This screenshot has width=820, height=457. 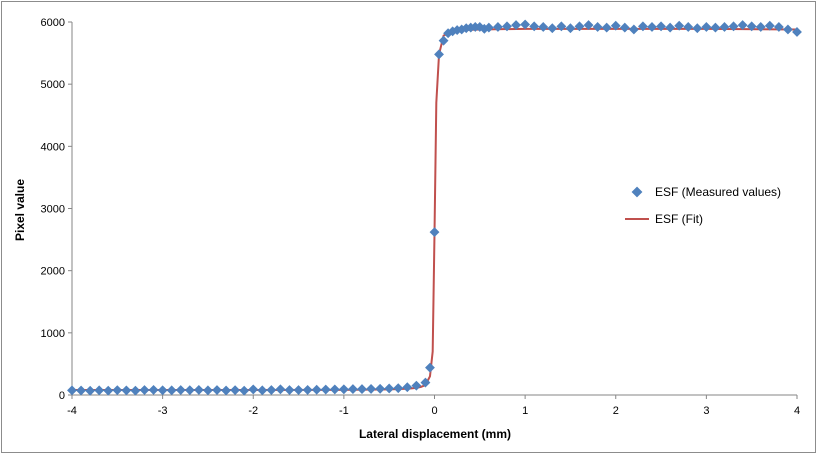 What do you see at coordinates (679, 219) in the screenshot?
I see `legend-label-fit: ESF (Fit)` at bounding box center [679, 219].